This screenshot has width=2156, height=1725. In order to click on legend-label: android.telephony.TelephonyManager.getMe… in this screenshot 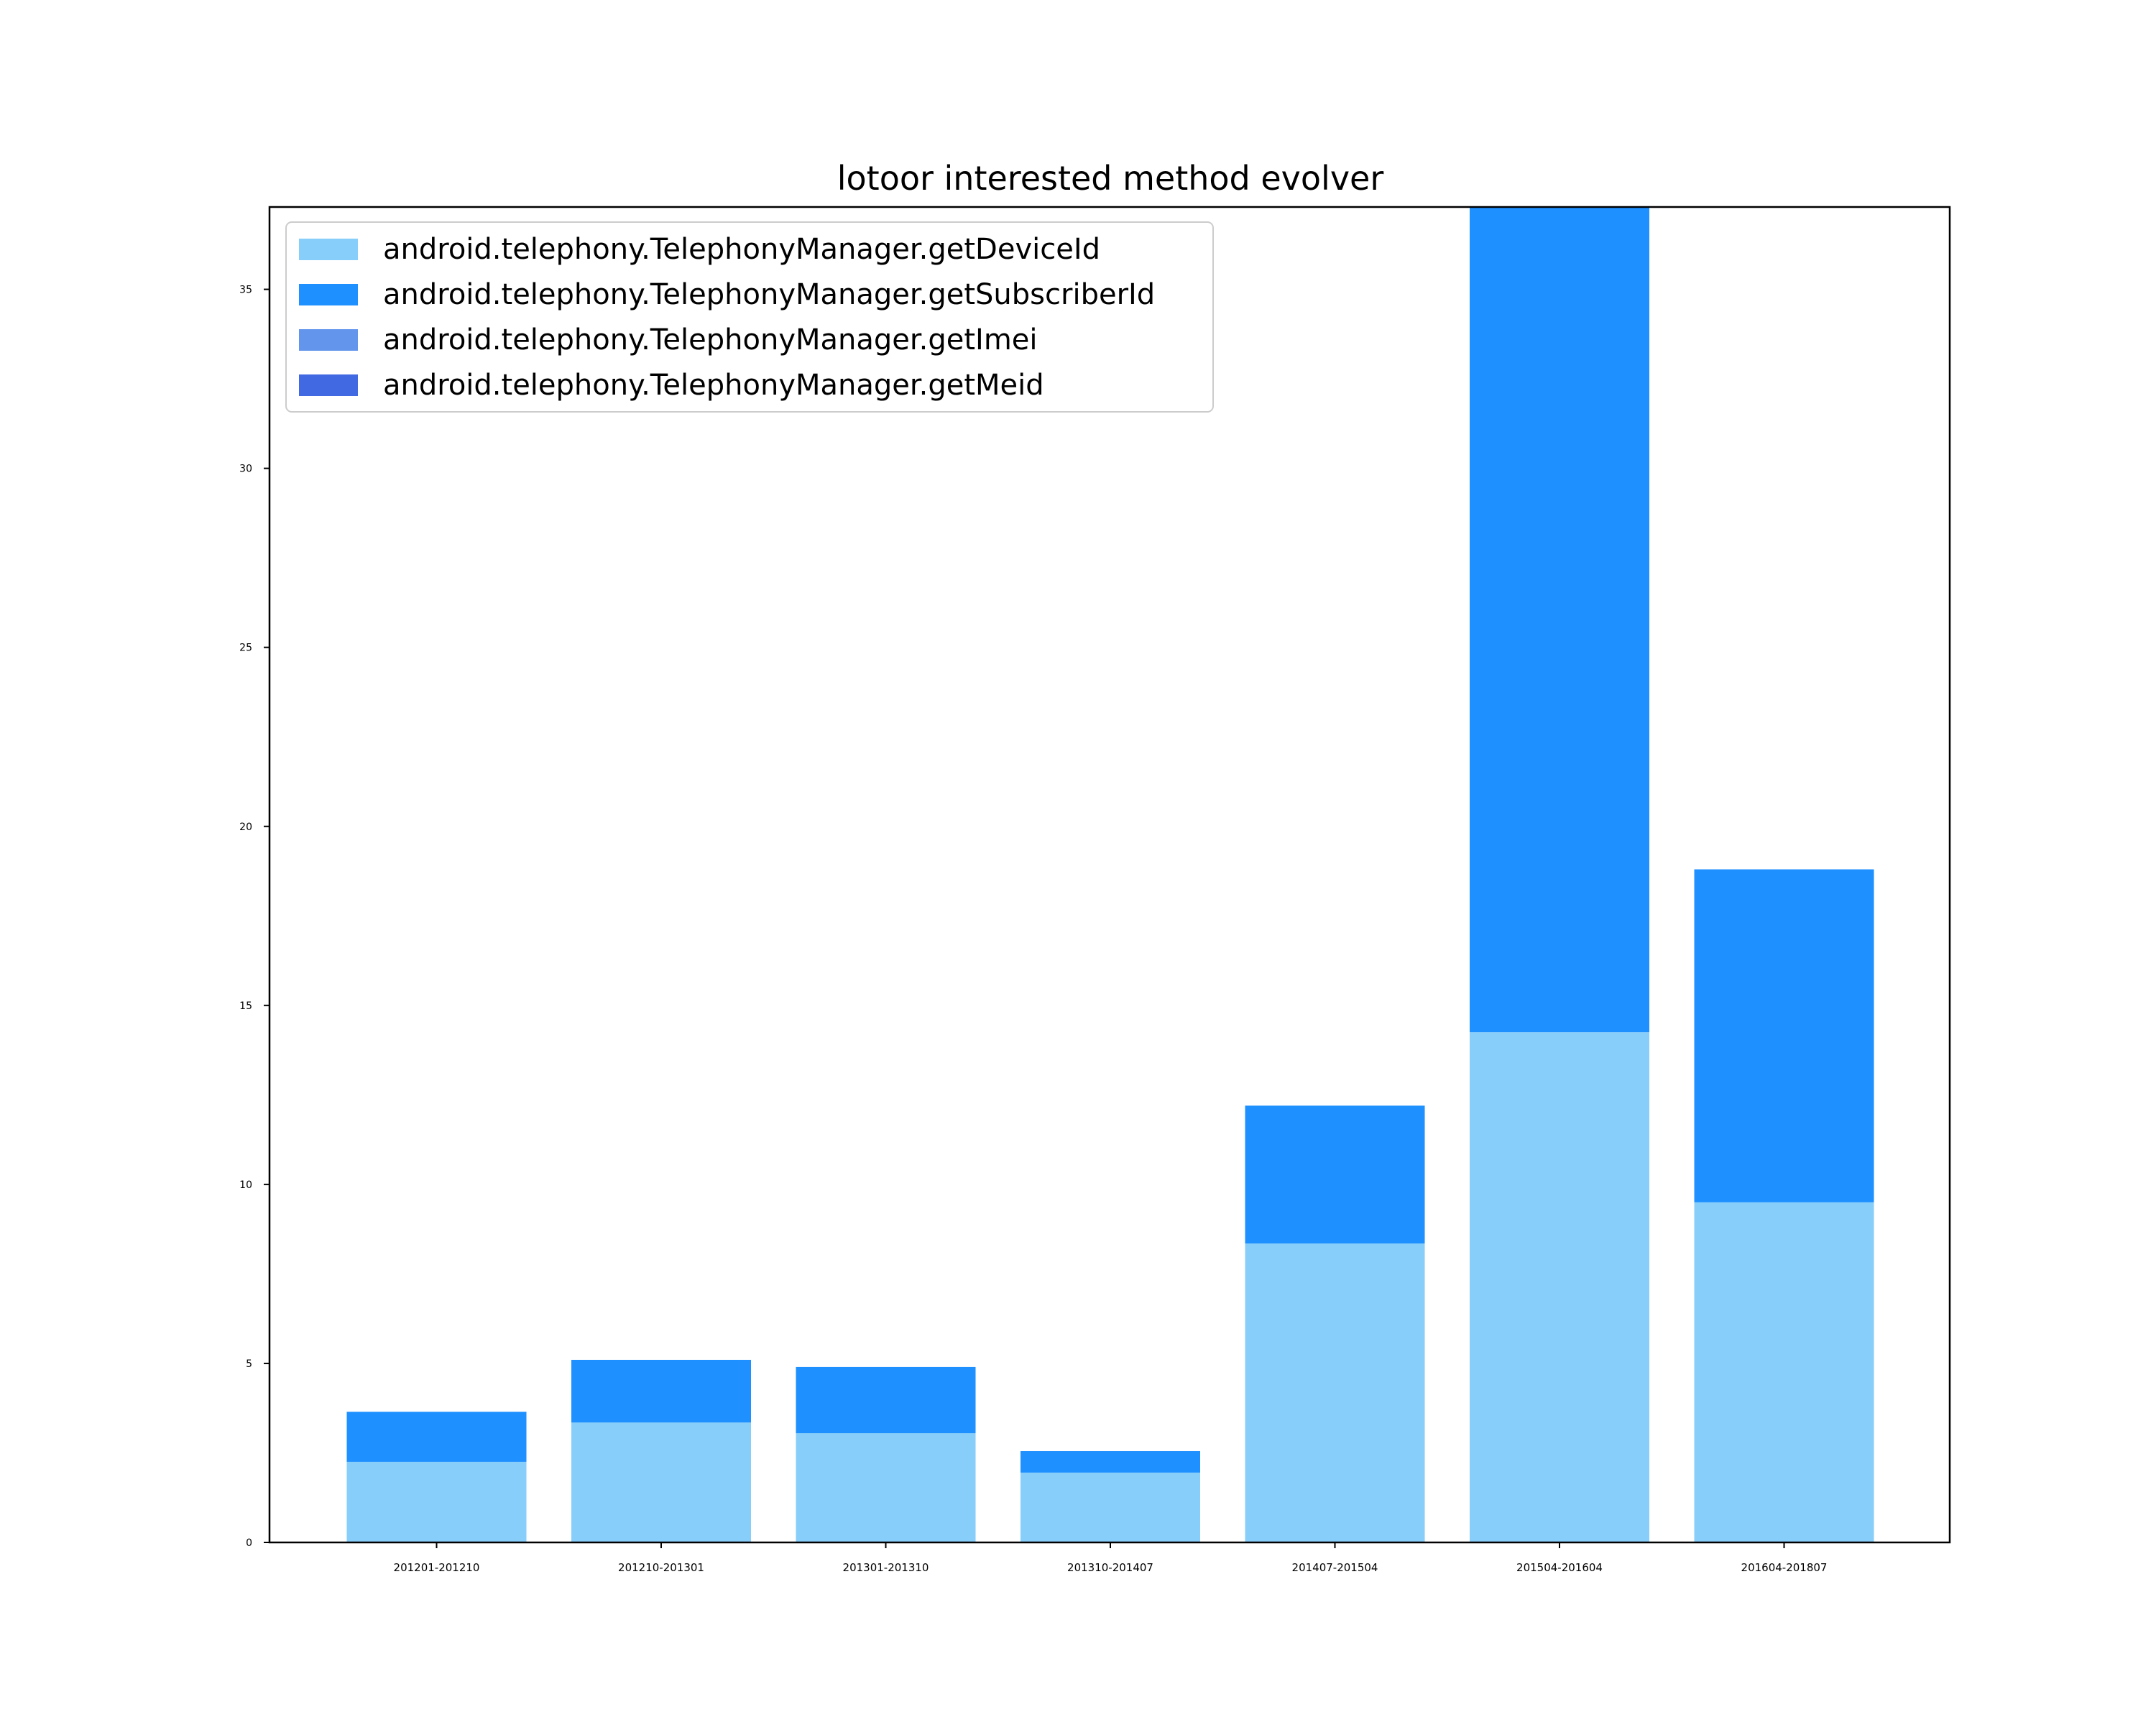, I will do `click(713, 385)`.